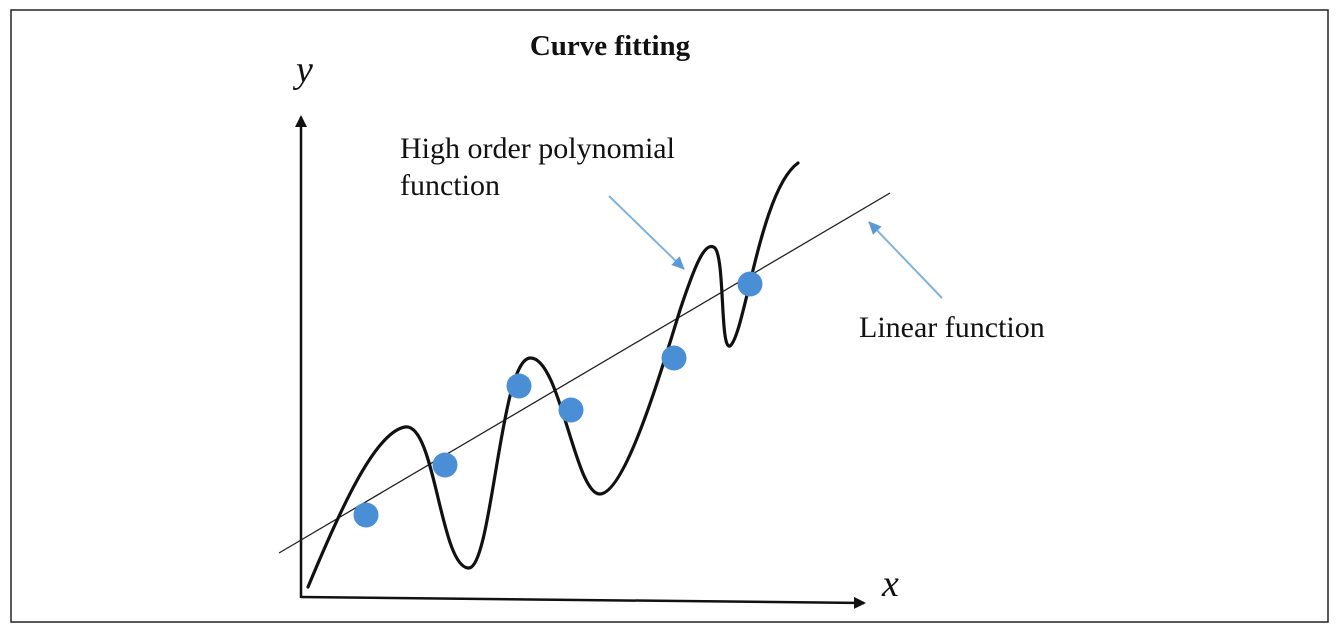  Describe the element at coordinates (537, 148) in the screenshot. I see `polynomial-label-line1: High order polynomial` at that location.